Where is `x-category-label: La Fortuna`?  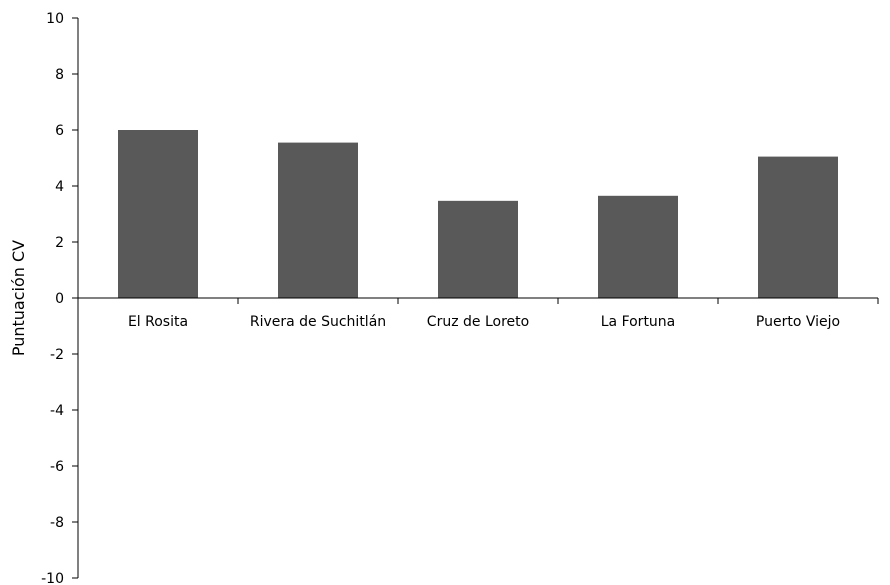 x-category-label: La Fortuna is located at coordinates (638, 322).